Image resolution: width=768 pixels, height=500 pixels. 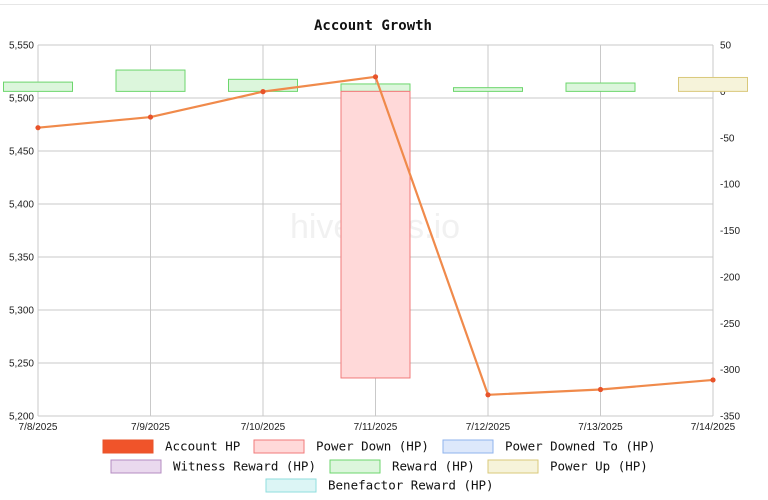 I want to click on legend-label: Power Downed To (HP), so click(x=580, y=446).